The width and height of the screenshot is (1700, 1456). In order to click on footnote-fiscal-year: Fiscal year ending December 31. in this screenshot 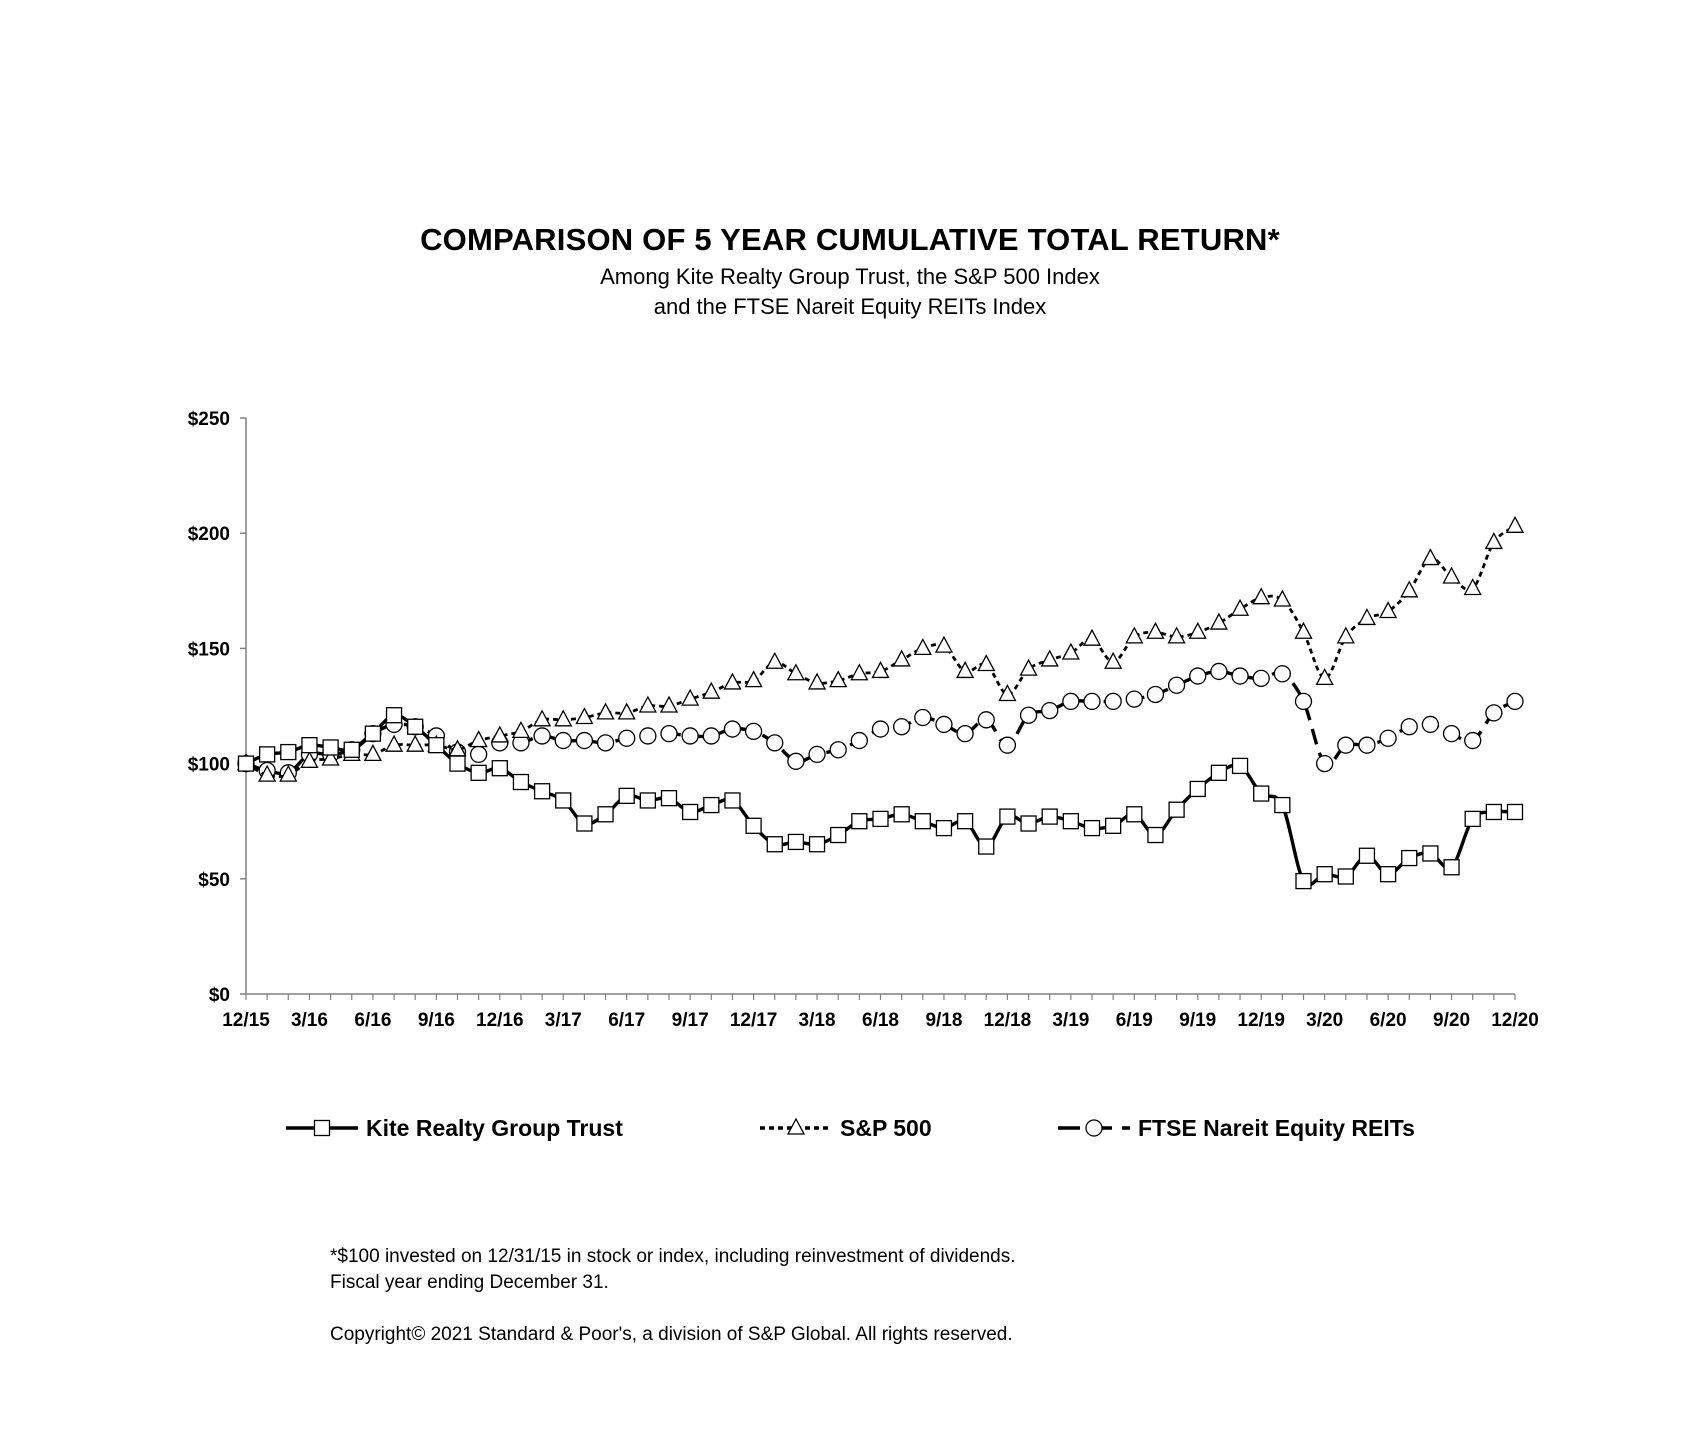, I will do `click(469, 1282)`.